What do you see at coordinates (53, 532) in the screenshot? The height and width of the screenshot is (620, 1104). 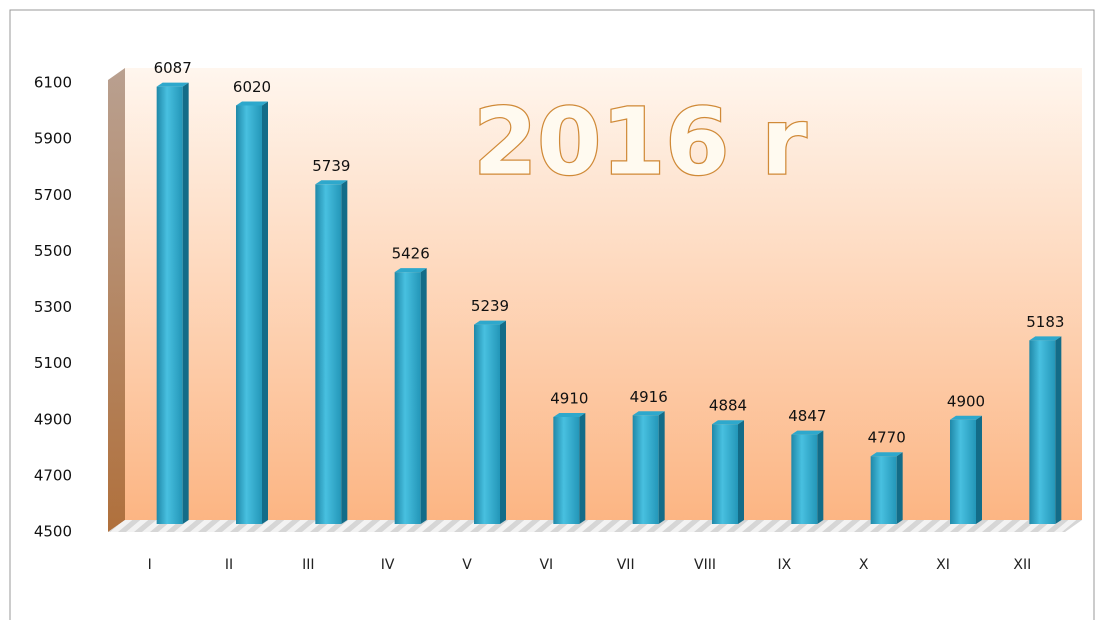 I see `y-tick-label: 4500` at bounding box center [53, 532].